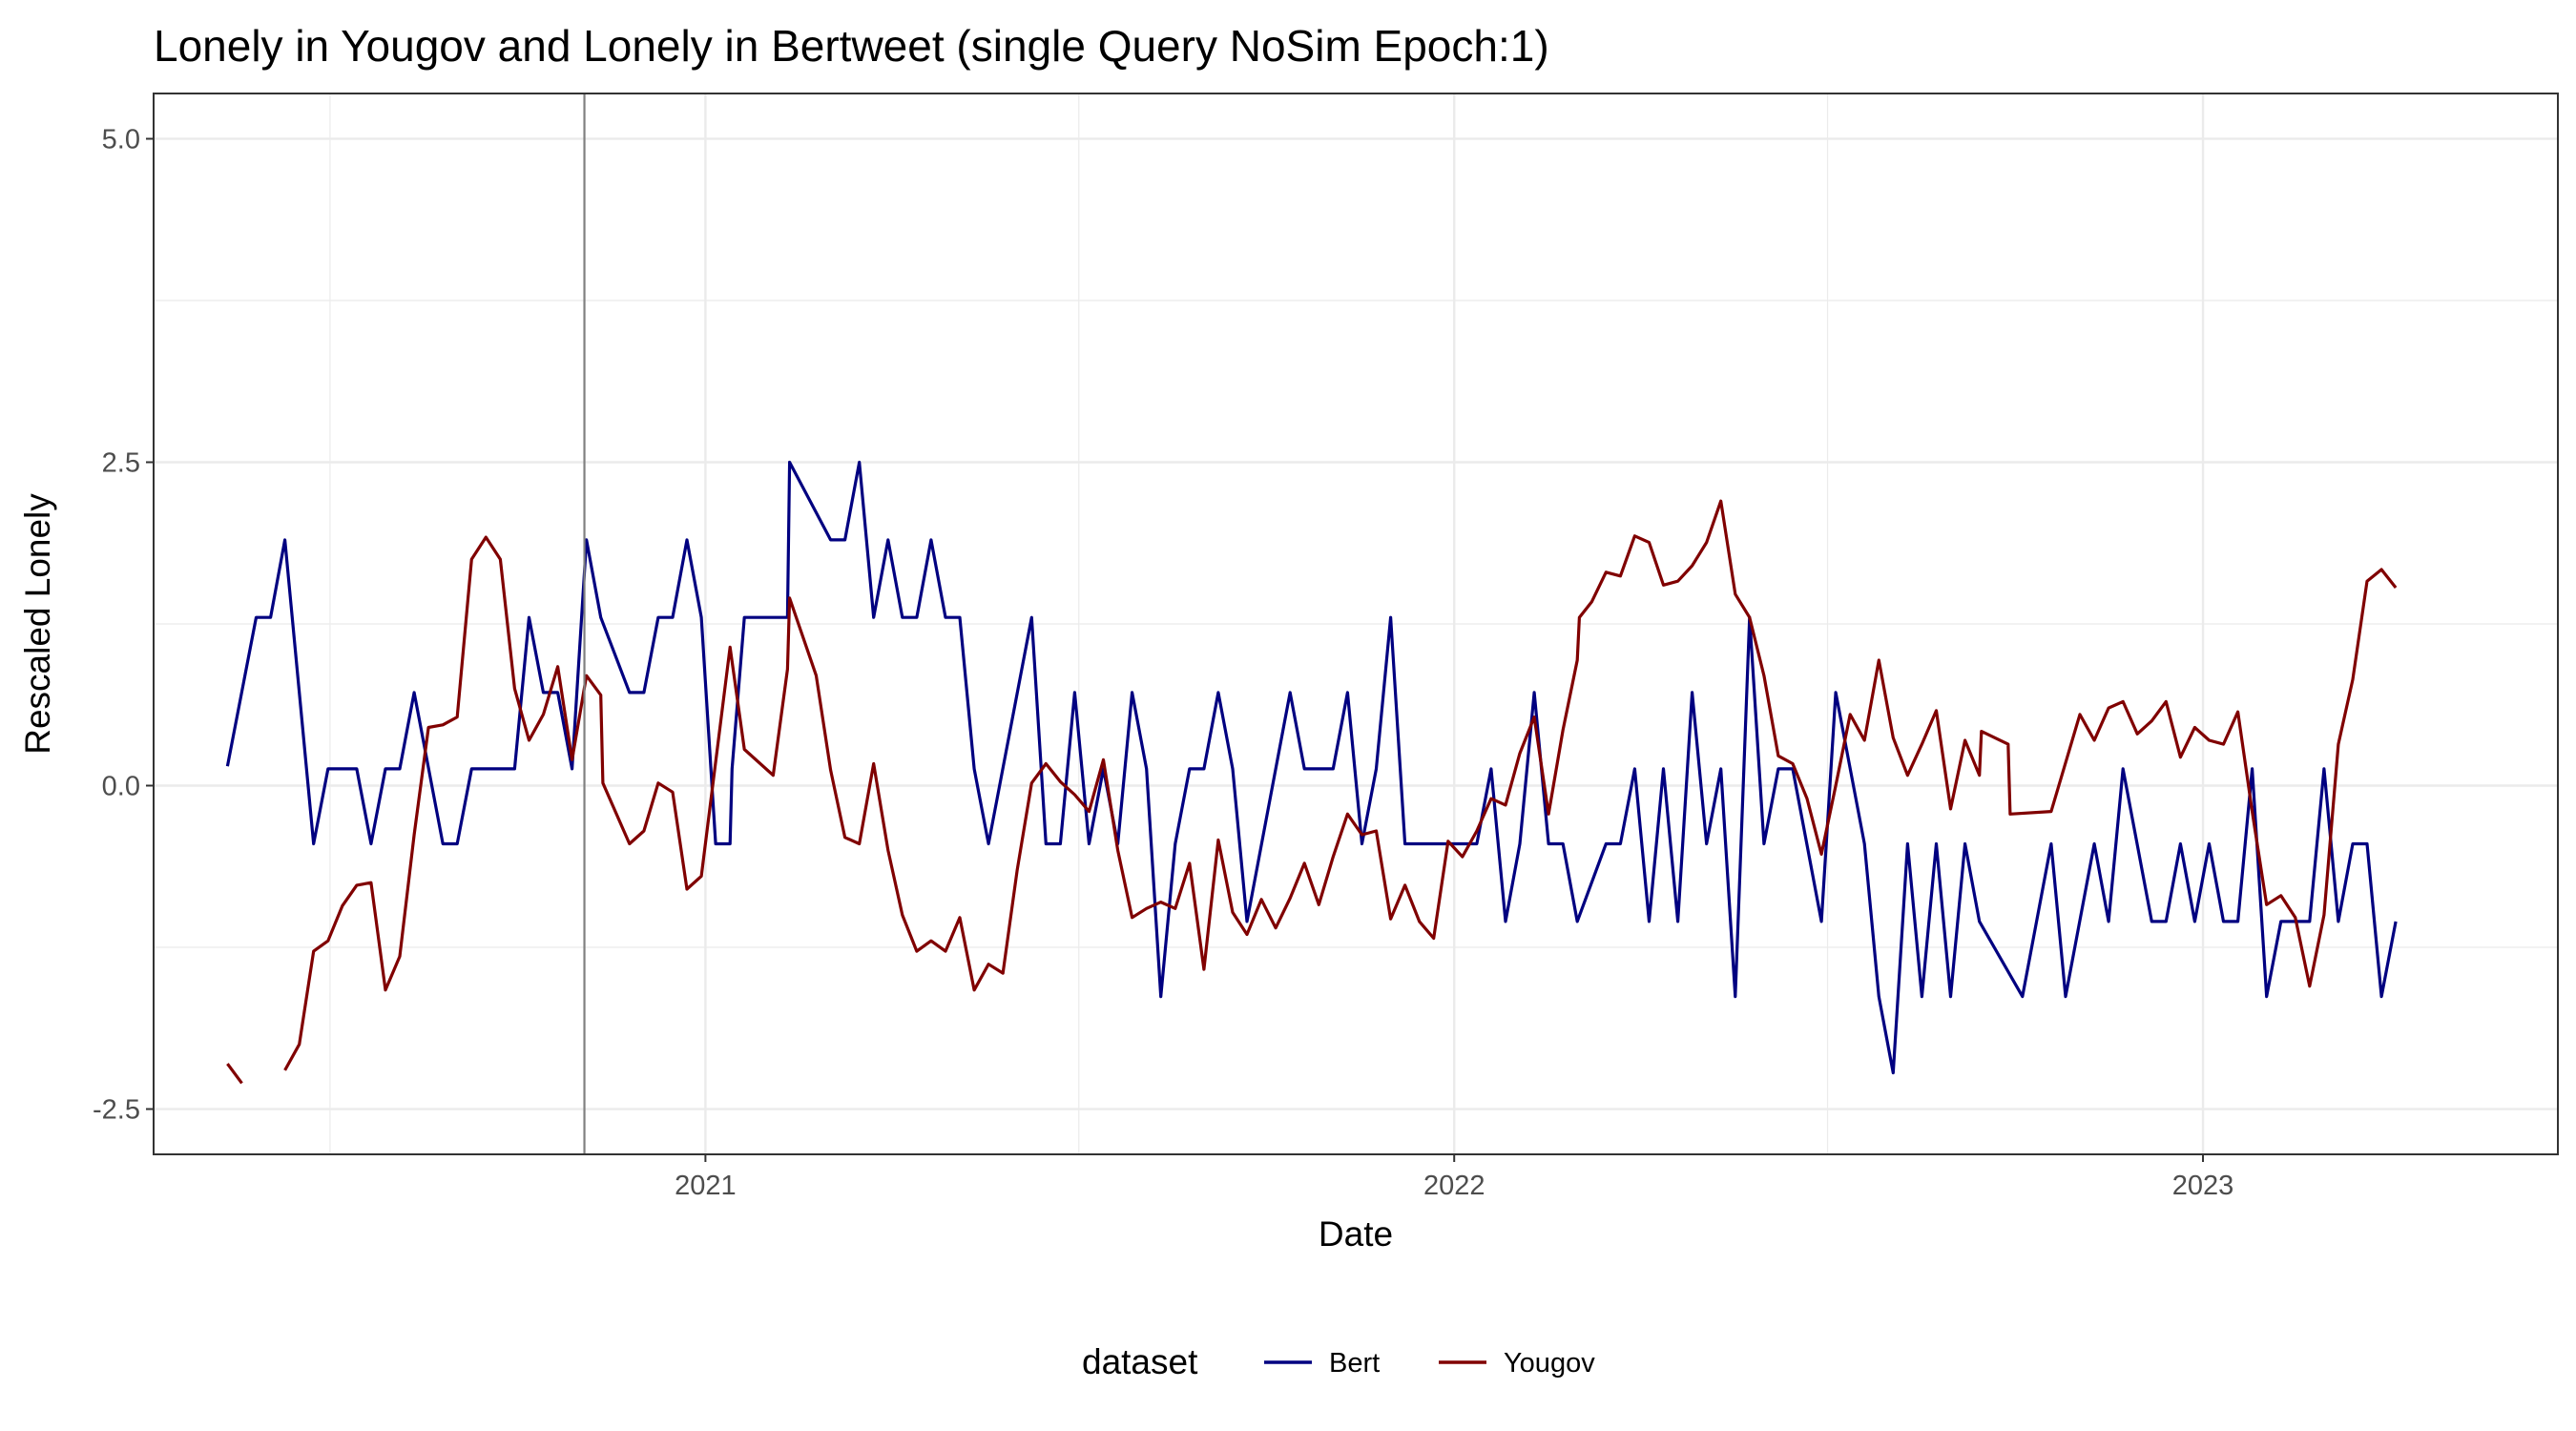 The image size is (2576, 1431). I want to click on y-tick-label: -2.5, so click(116, 1110).